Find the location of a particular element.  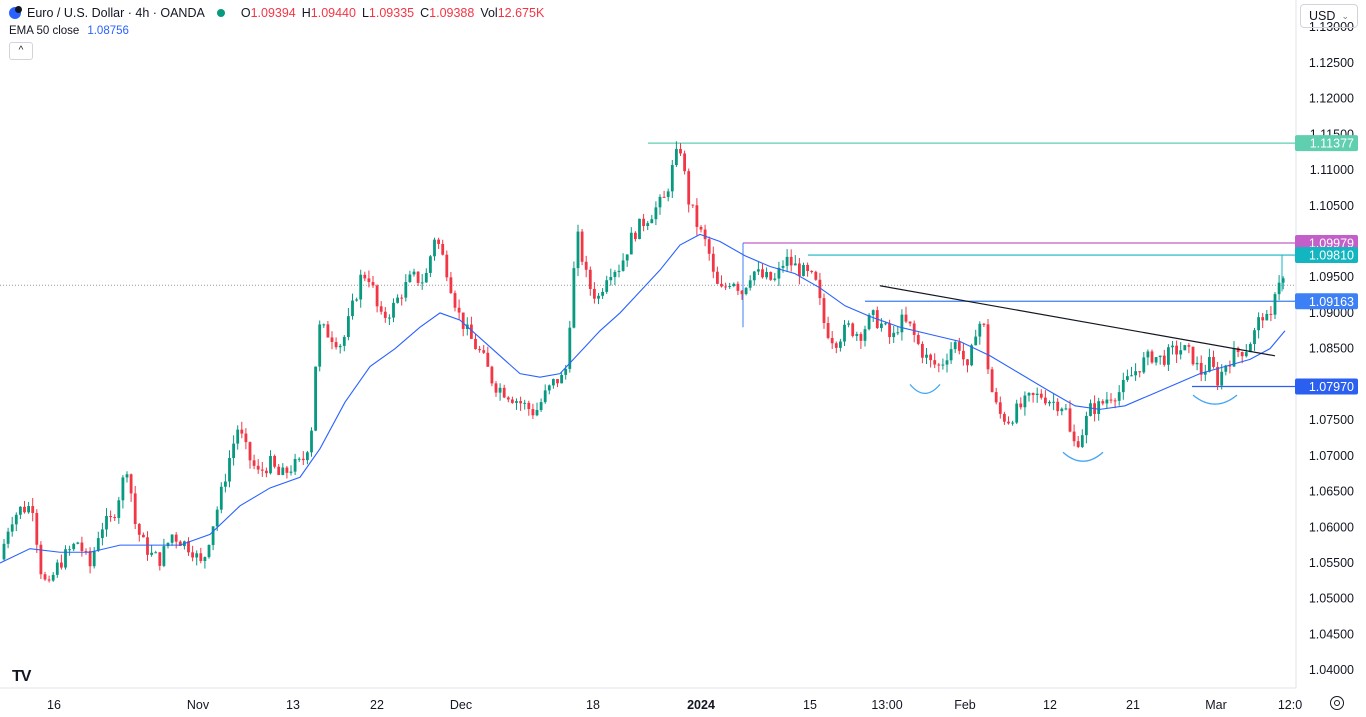

currency-flag-icon is located at coordinates (15, 12).